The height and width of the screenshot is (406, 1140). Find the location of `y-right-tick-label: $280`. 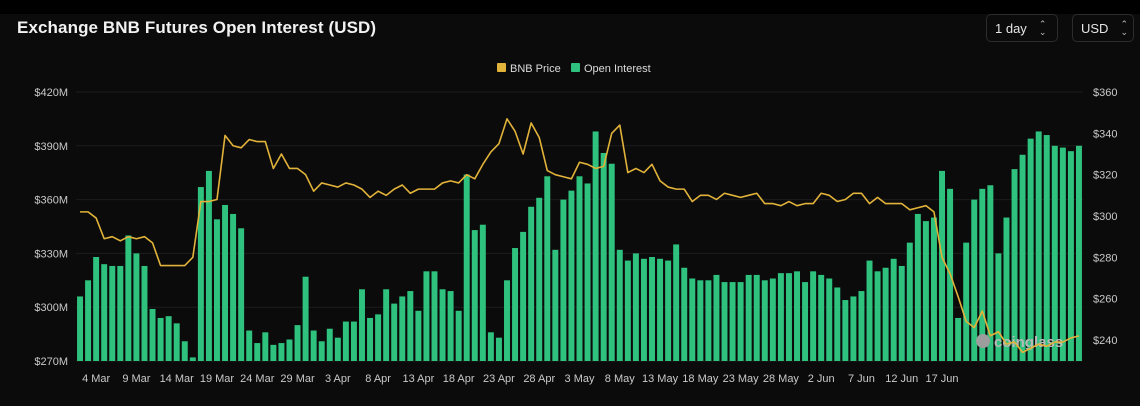

y-right-tick-label: $280 is located at coordinates (1105, 258).